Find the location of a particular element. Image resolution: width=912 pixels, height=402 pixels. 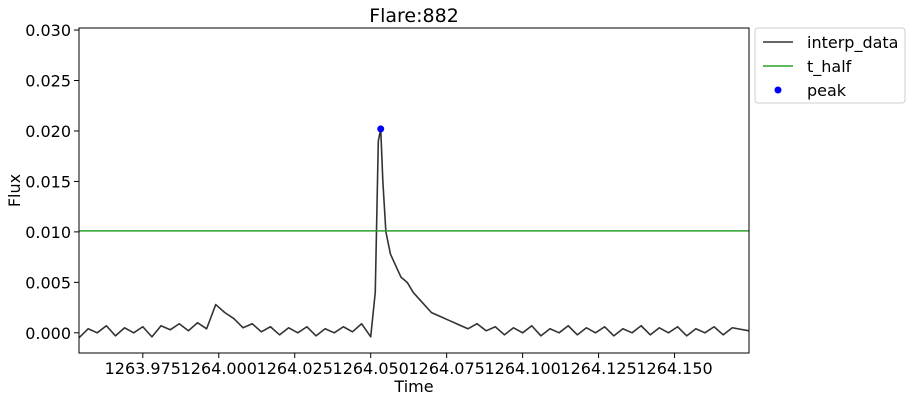

x-tick-label: 1264.075 is located at coordinates (446, 368).